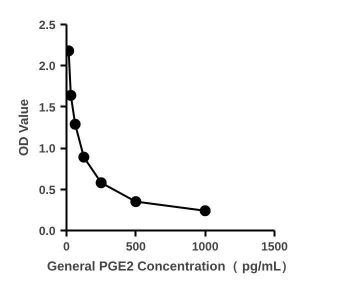 The image size is (342, 296). I want to click on y-tick-label: 2.5, so click(47, 25).